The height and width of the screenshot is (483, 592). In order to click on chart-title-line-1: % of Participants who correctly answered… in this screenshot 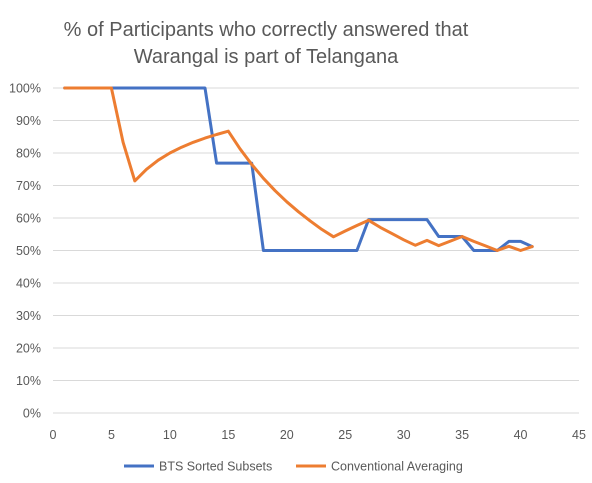, I will do `click(266, 30)`.